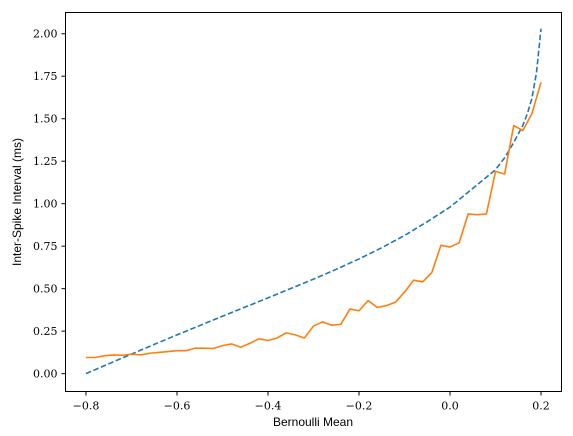  Describe the element at coordinates (86, 406) in the screenshot. I see `x-tick-label: −0.8` at that location.